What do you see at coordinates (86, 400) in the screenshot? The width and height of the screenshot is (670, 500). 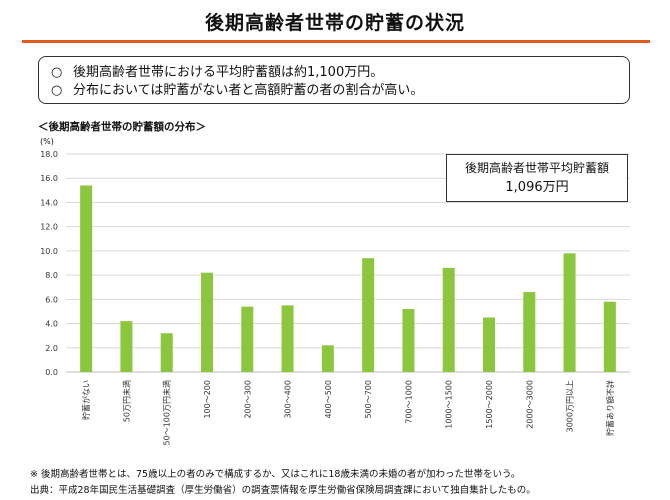 I see `x-tick-label: 貯蓄がない` at bounding box center [86, 400].